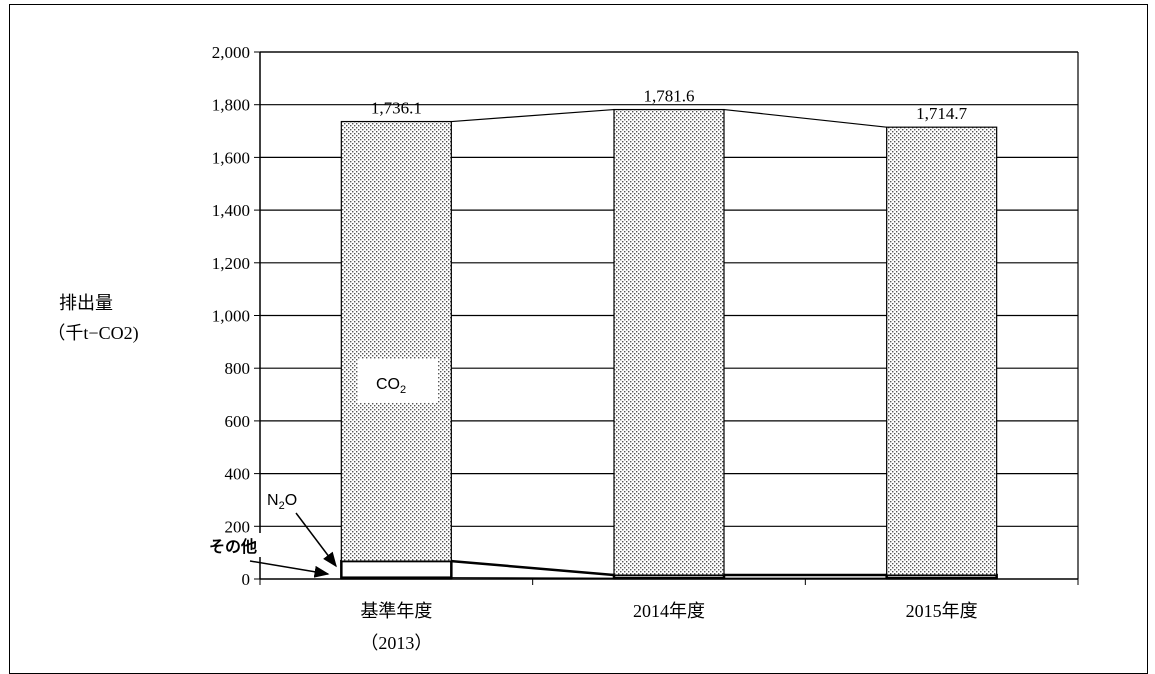 This screenshot has width=1155, height=674. What do you see at coordinates (942, 113) in the screenshot?
I see `total-data-label: 1,714.7` at bounding box center [942, 113].